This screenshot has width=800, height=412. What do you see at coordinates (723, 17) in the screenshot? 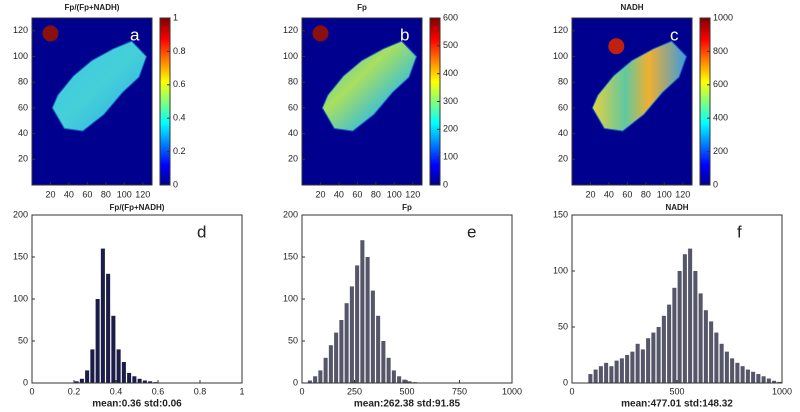
I see `colorbar-tick-label: 1000` at bounding box center [723, 17].